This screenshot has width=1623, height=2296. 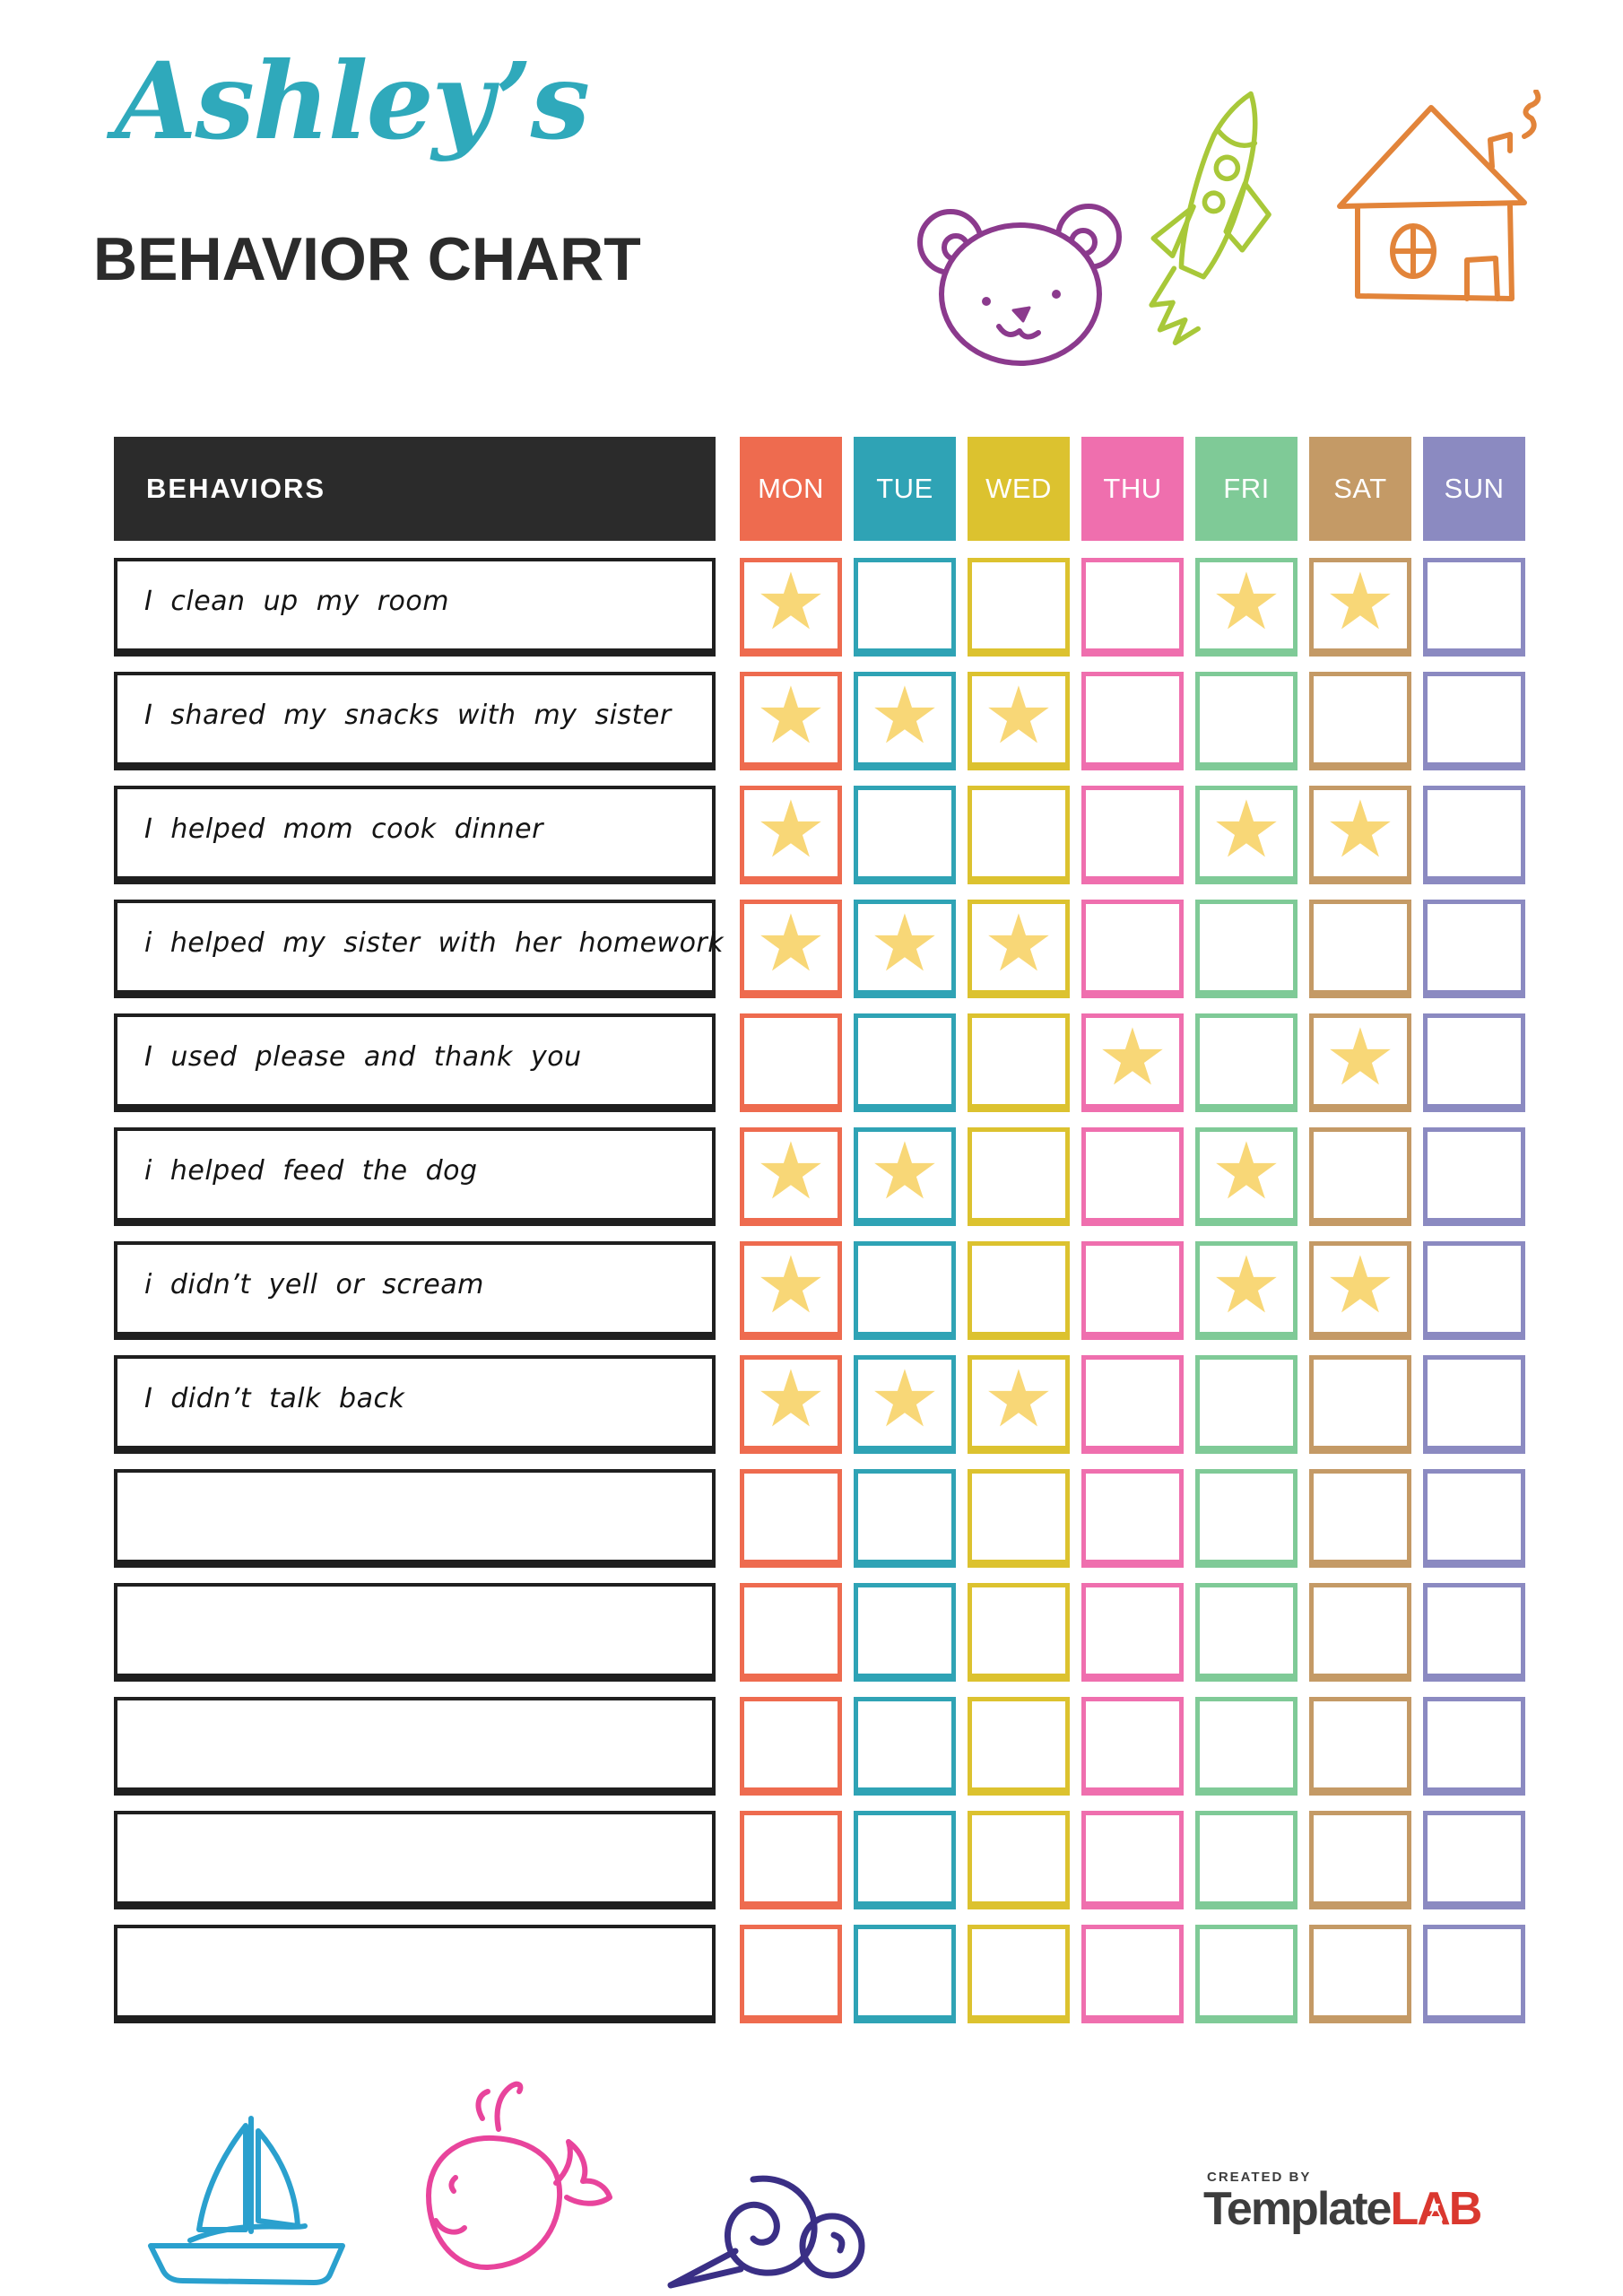 I want to click on behavior-label: I shared my snacks with my sister, so click(x=415, y=721).